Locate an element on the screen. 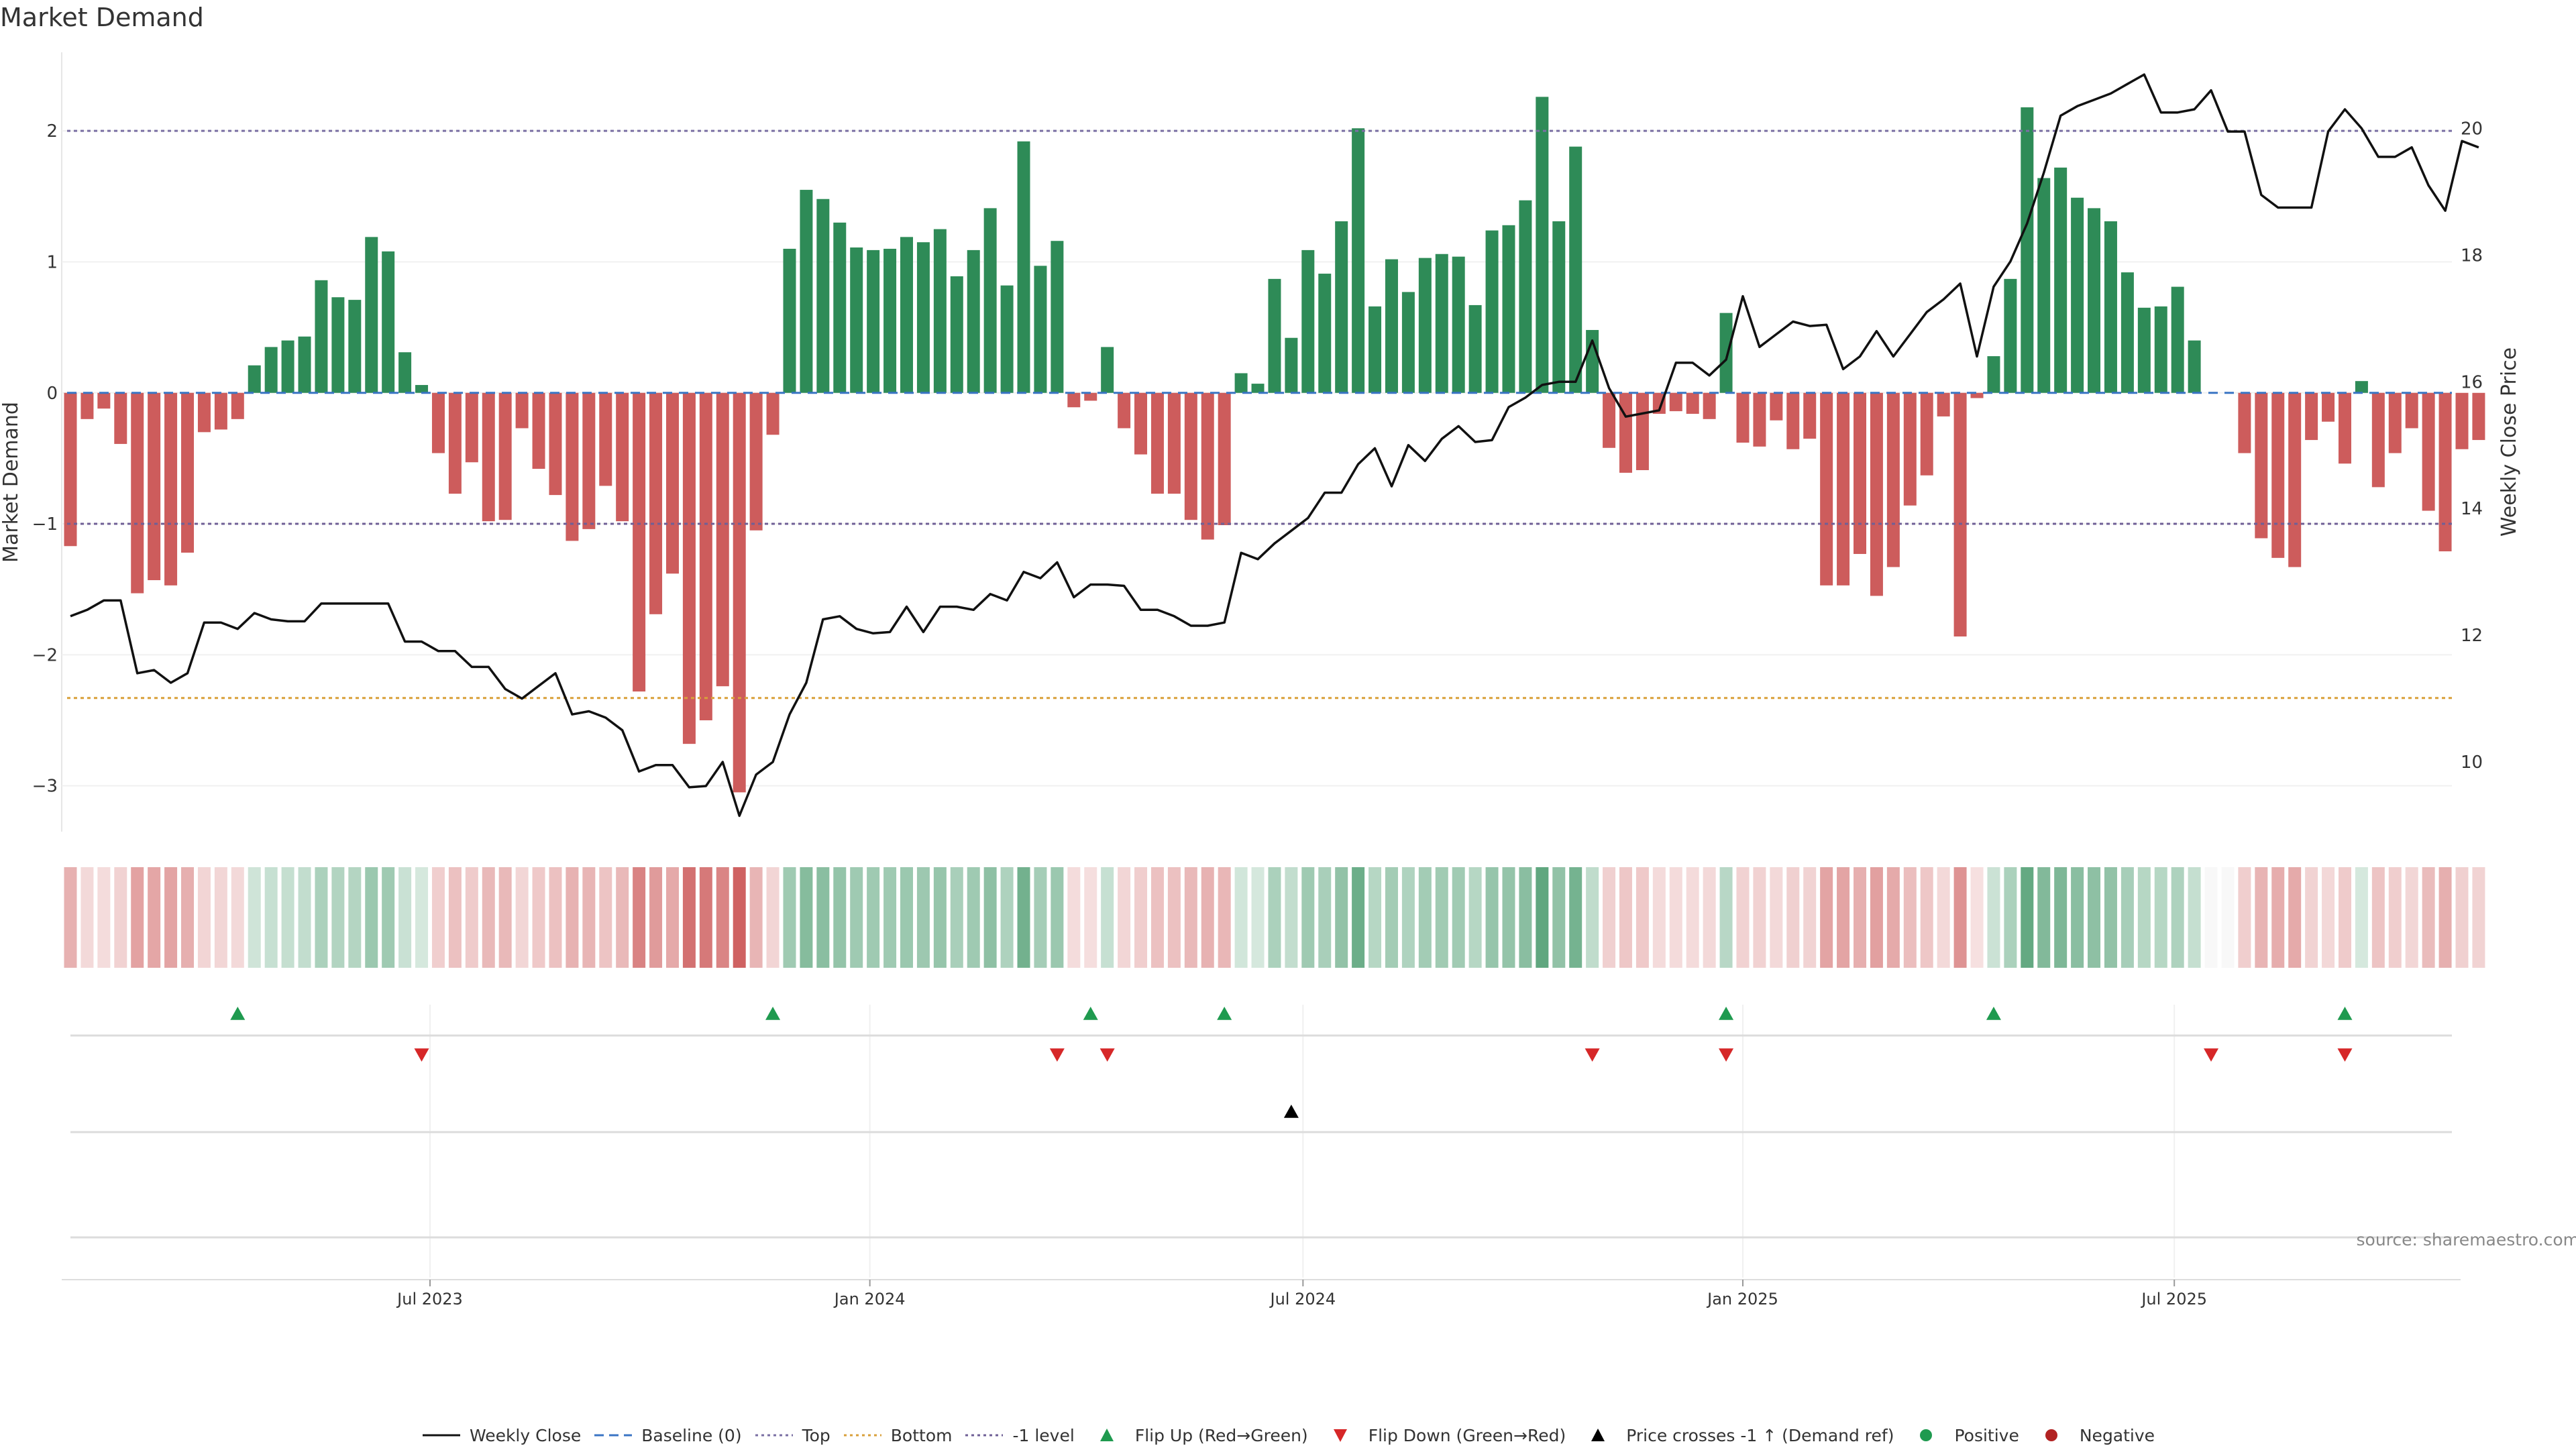  y-left-tick-label: −3 is located at coordinates (45, 787).